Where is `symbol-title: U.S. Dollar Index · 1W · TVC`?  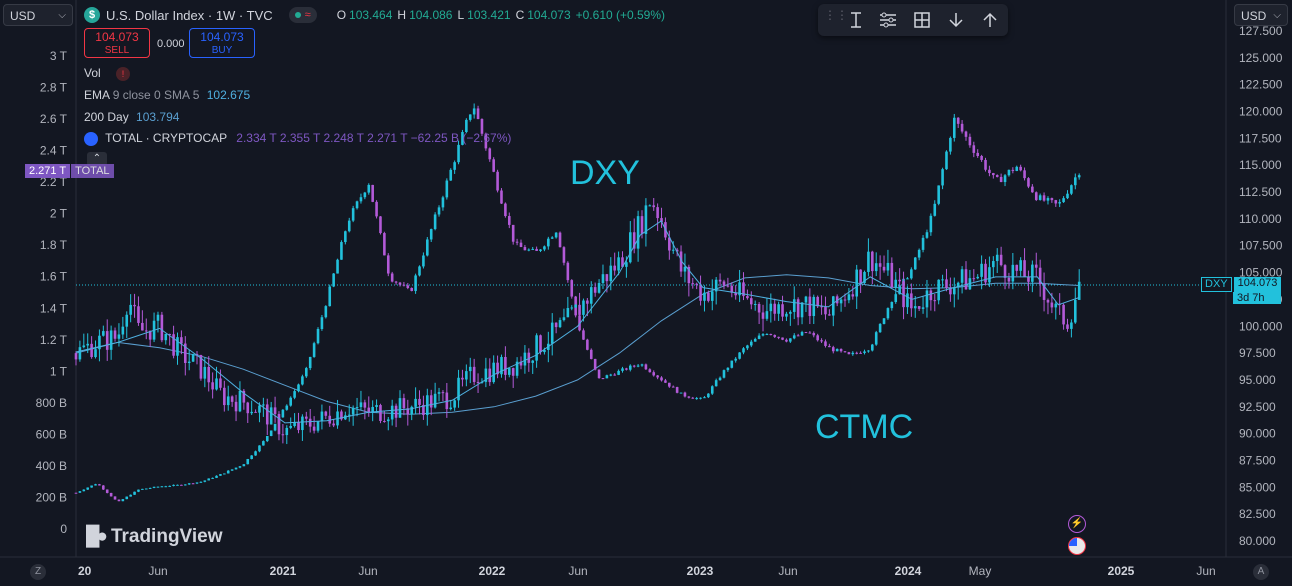 symbol-title: U.S. Dollar Index · 1W · TVC is located at coordinates (189, 15).